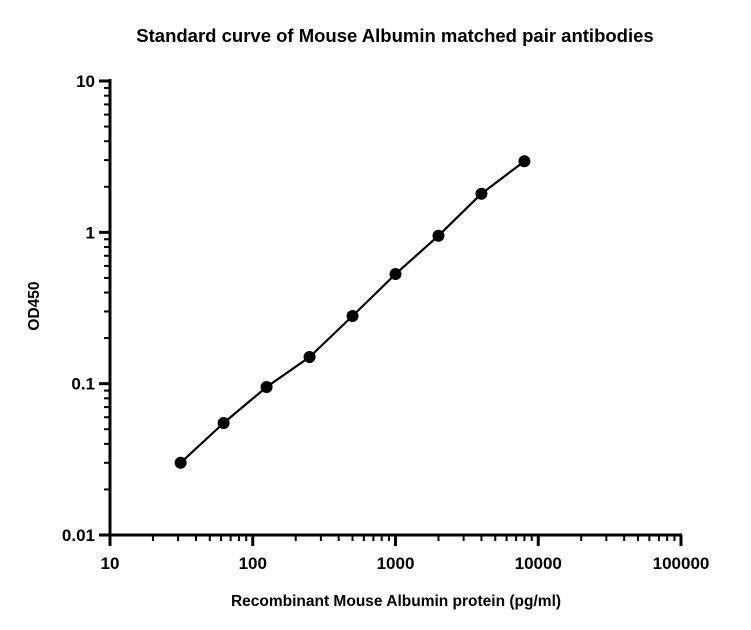  What do you see at coordinates (78, 535) in the screenshot?
I see `y-tick-label: 0.01` at bounding box center [78, 535].